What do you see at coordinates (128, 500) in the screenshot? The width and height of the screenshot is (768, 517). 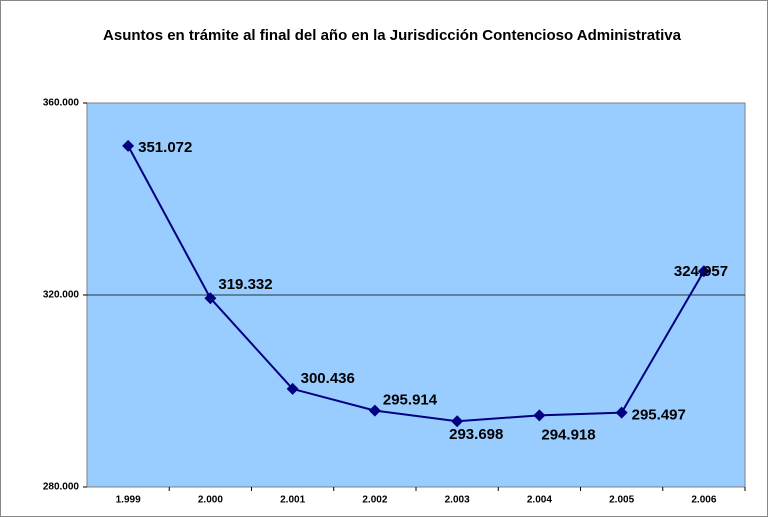 I see `x-tick-label: 1.999` at bounding box center [128, 500].